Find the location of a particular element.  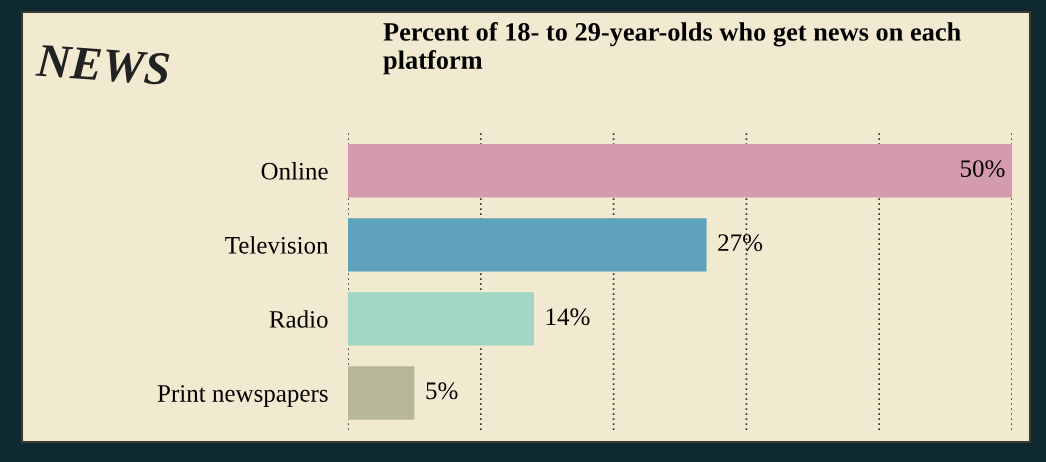

y-tick-label: Television is located at coordinates (277, 245).